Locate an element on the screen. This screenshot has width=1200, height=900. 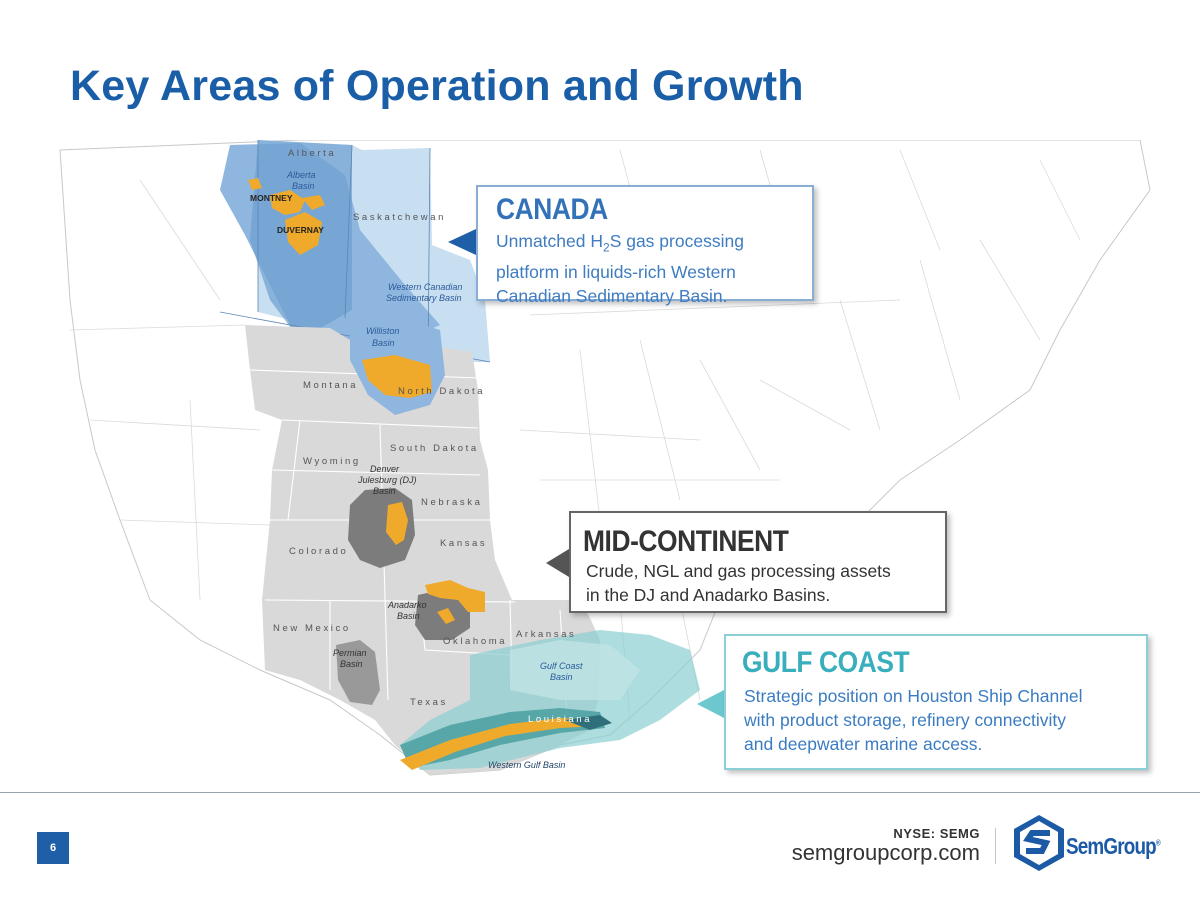
canada-line2: platform in liquids-rich Western is located at coordinates (616, 272).